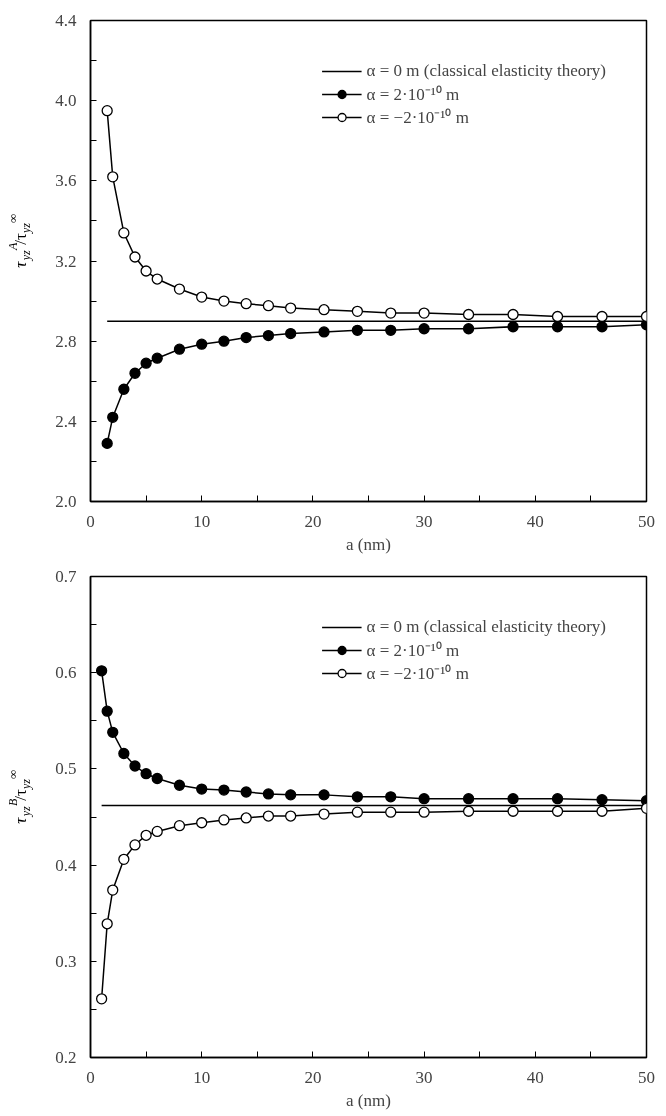  What do you see at coordinates (66, 961) in the screenshot?
I see `y-tick-label: 0.3` at bounding box center [66, 961].